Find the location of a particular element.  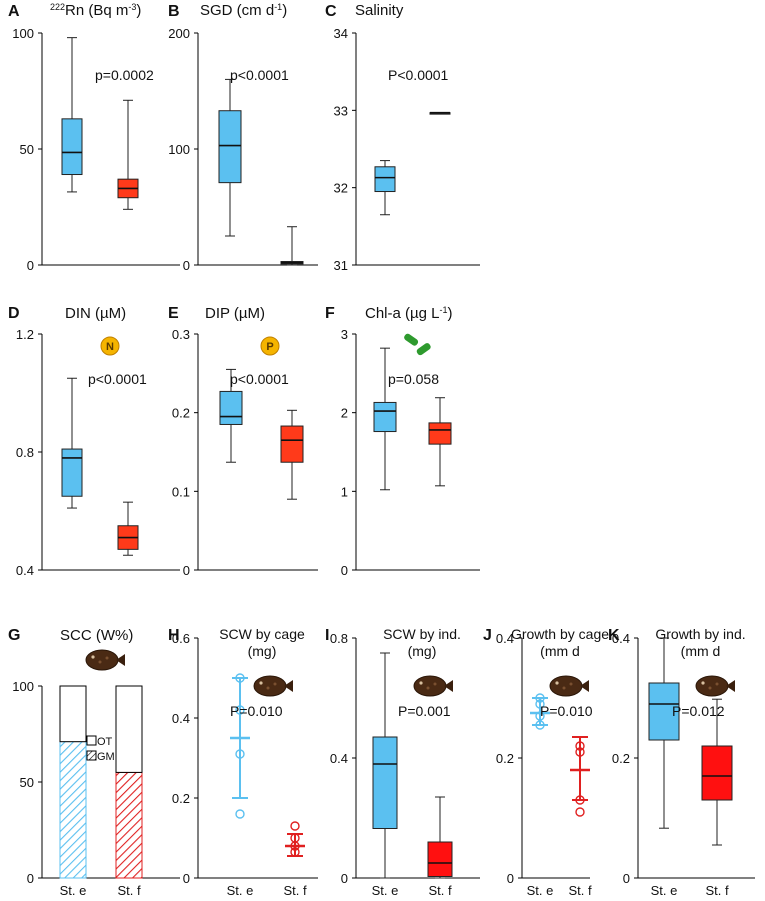

y-tick-label: 0.8 is located at coordinates (25, 452).